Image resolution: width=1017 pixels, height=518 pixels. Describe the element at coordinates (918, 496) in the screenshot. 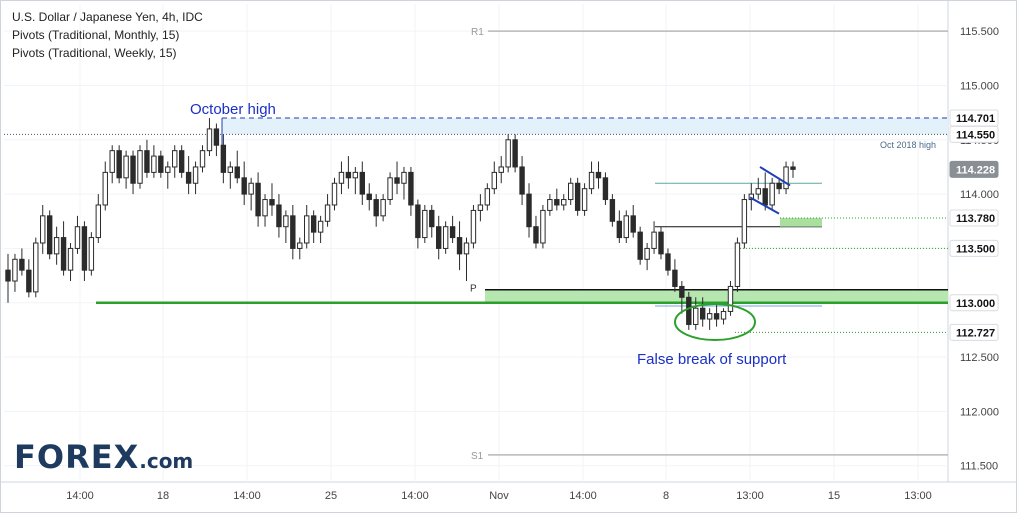

I see `x-tick-label: 13:00` at that location.